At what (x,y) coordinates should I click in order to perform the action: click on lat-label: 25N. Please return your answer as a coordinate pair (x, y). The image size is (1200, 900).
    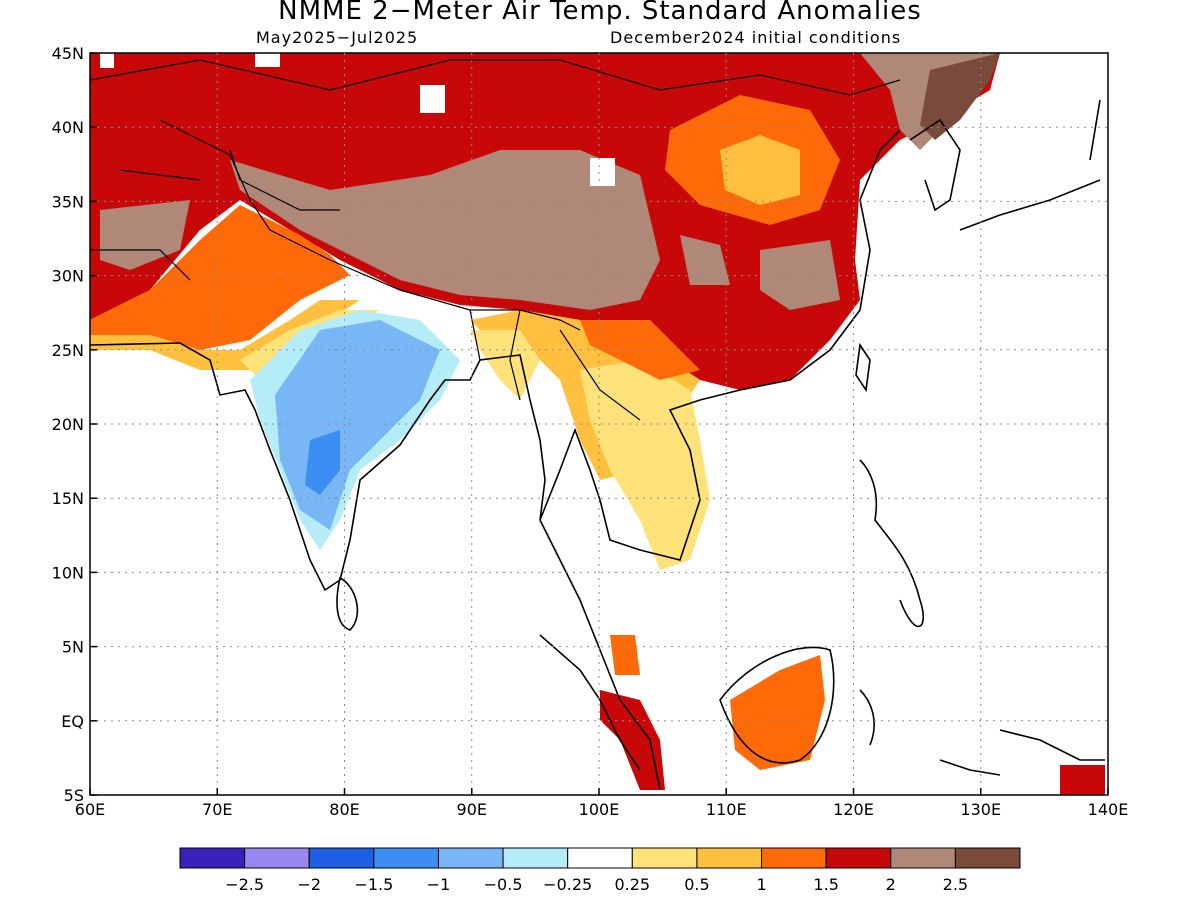
    Looking at the image, I should click on (68, 350).